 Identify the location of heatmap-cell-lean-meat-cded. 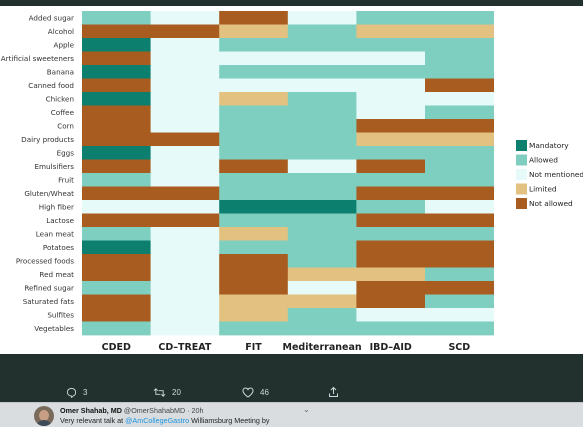
(116, 234).